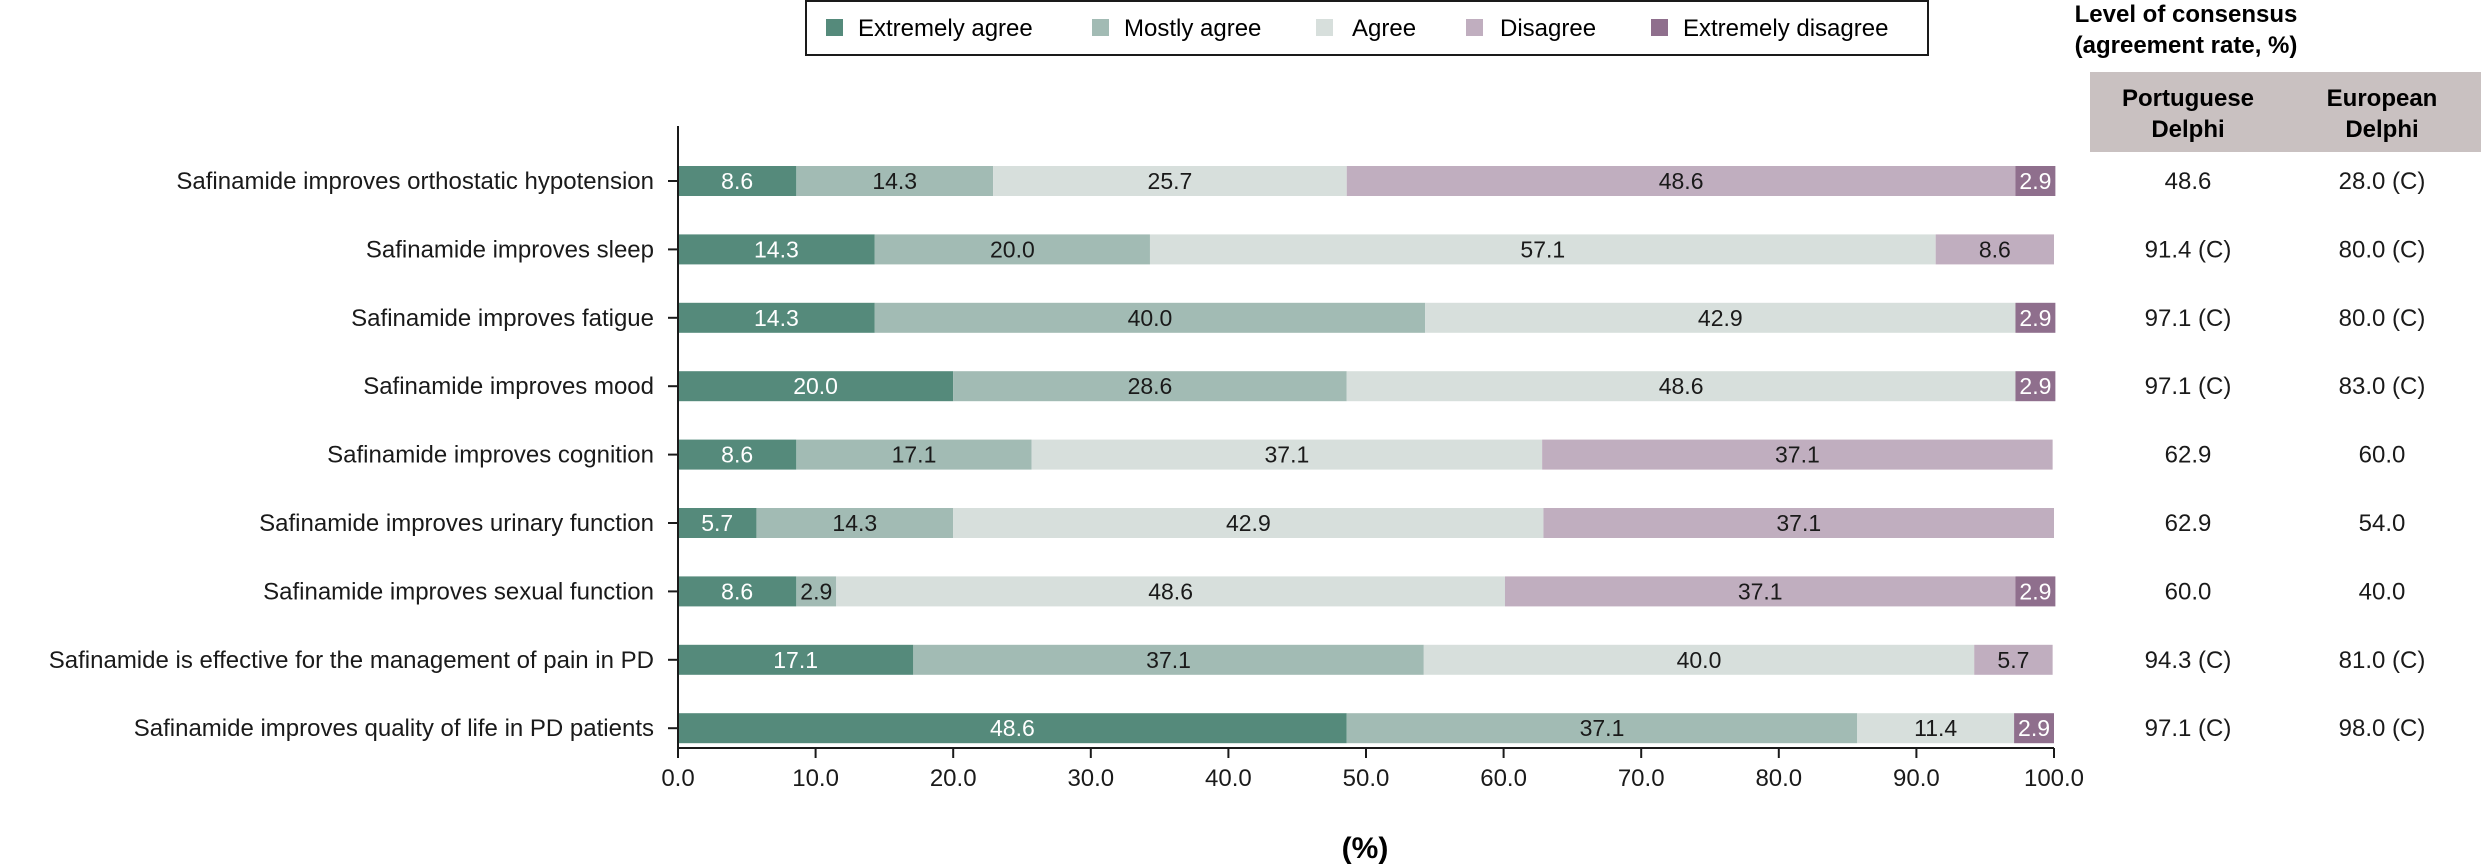 The height and width of the screenshot is (864, 2481). I want to click on portuguese-delphi-value: 62.9, so click(2188, 523).